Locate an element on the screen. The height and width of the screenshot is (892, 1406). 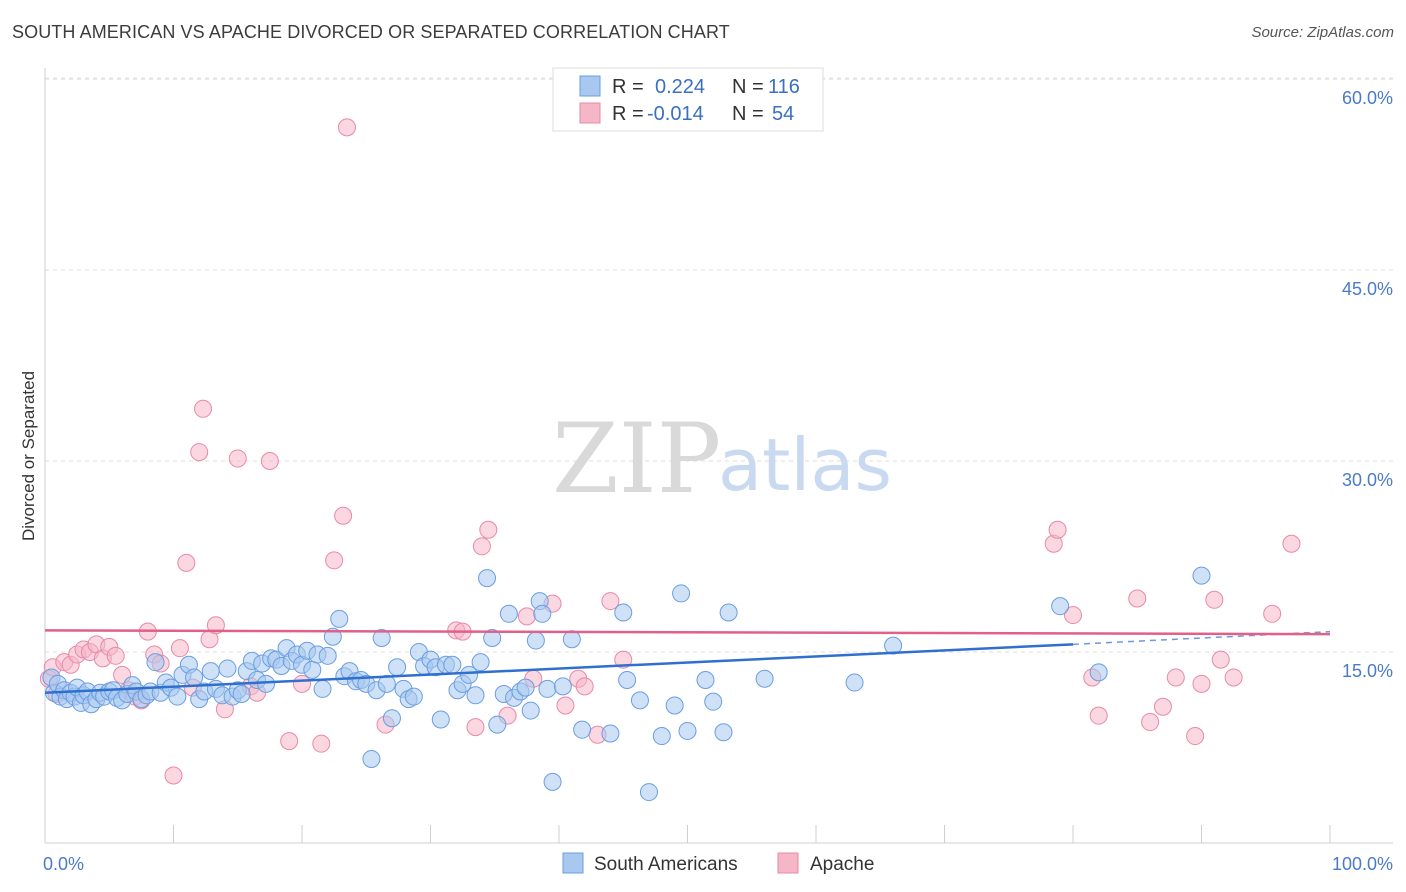
legend-swatch-apache is located at coordinates (590, 113).